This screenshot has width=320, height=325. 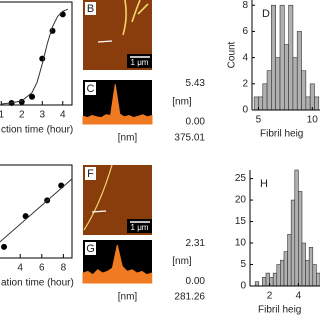 I want to click on x-tick-label: 1, so click(x=2, y=115).